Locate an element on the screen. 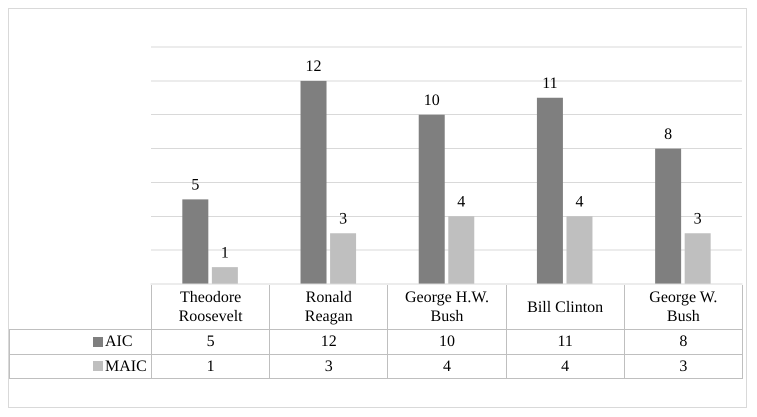 The image size is (757, 417). annotation: 10 is located at coordinates (432, 100).